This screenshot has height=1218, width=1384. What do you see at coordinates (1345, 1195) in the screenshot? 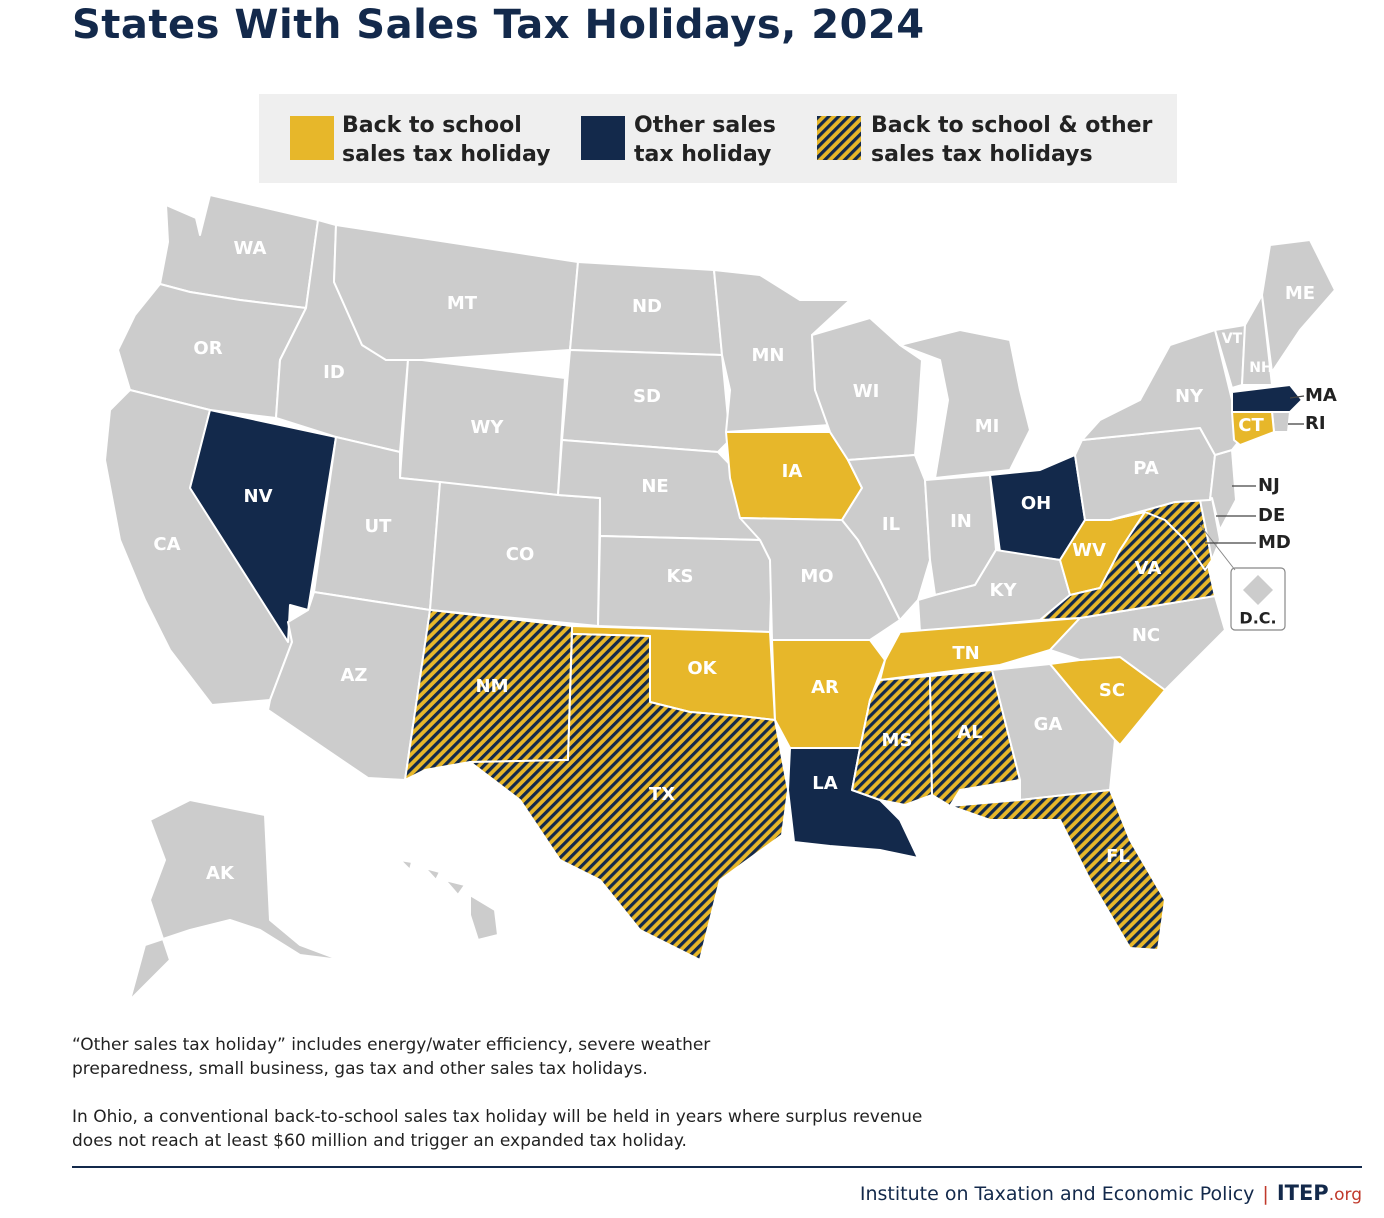
I see `itep-logo-suffix: .org` at bounding box center [1345, 1195].